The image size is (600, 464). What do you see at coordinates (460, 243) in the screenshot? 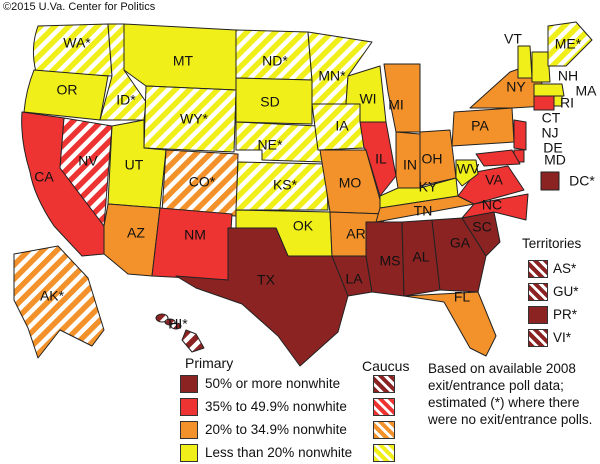
I see `state-label-ga: GA` at bounding box center [460, 243].